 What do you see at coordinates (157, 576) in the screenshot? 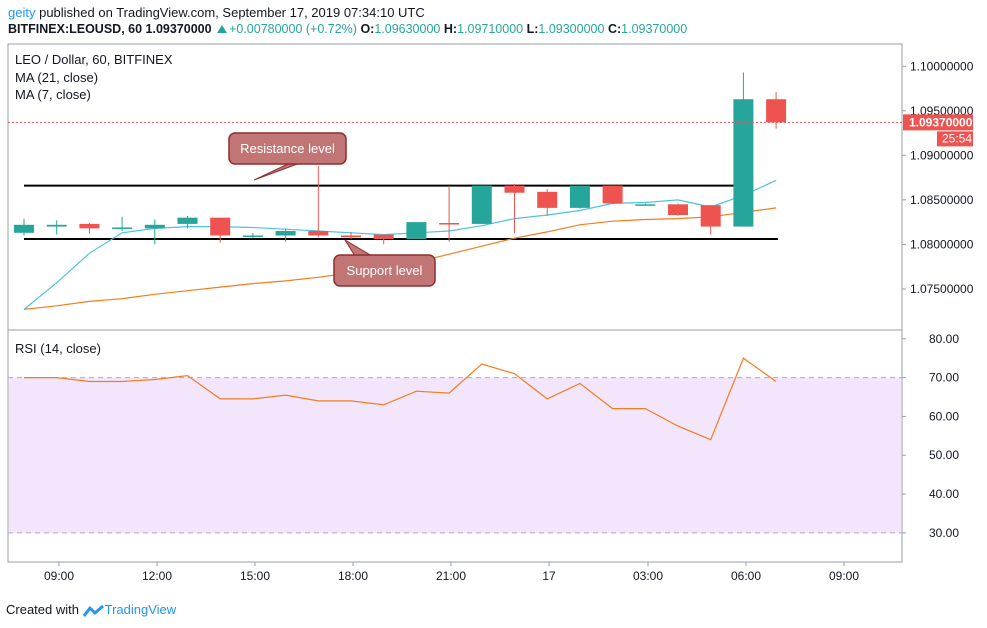
I see `time-tick-label: 12:00` at bounding box center [157, 576].